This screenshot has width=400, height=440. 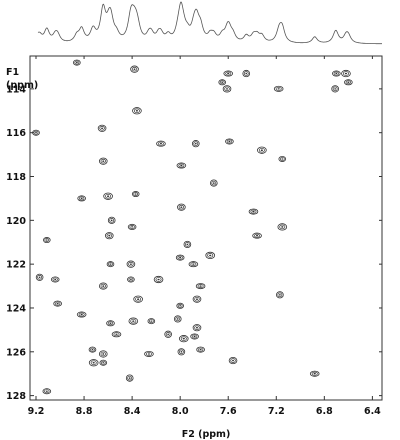 What do you see at coordinates (16, 396) in the screenshot?
I see `y-tick-label: 128` at bounding box center [16, 396].